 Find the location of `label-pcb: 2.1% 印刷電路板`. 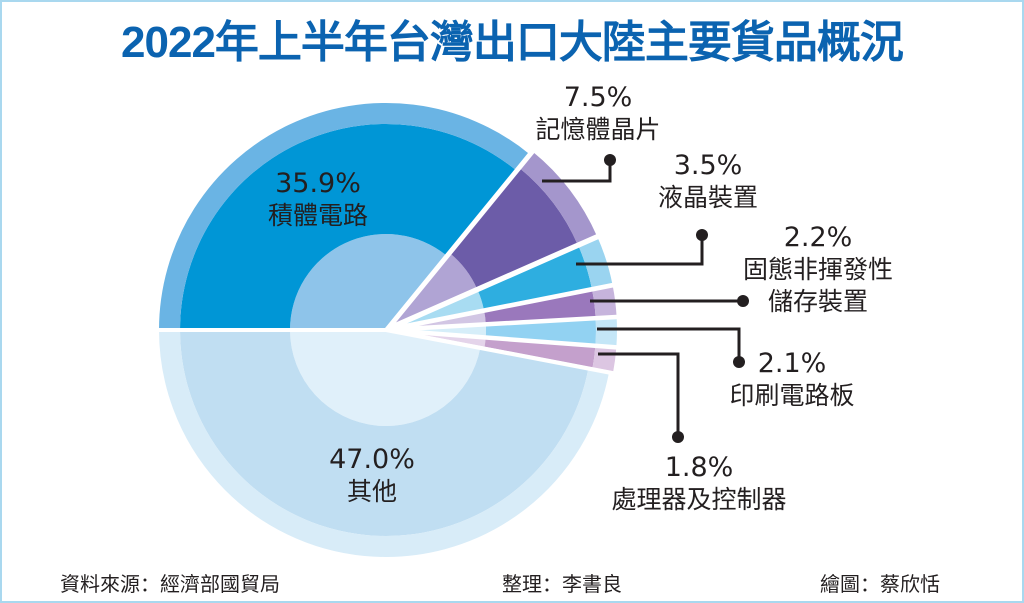

label-pcb: 2.1% 印刷電路板 is located at coordinates (791, 380).